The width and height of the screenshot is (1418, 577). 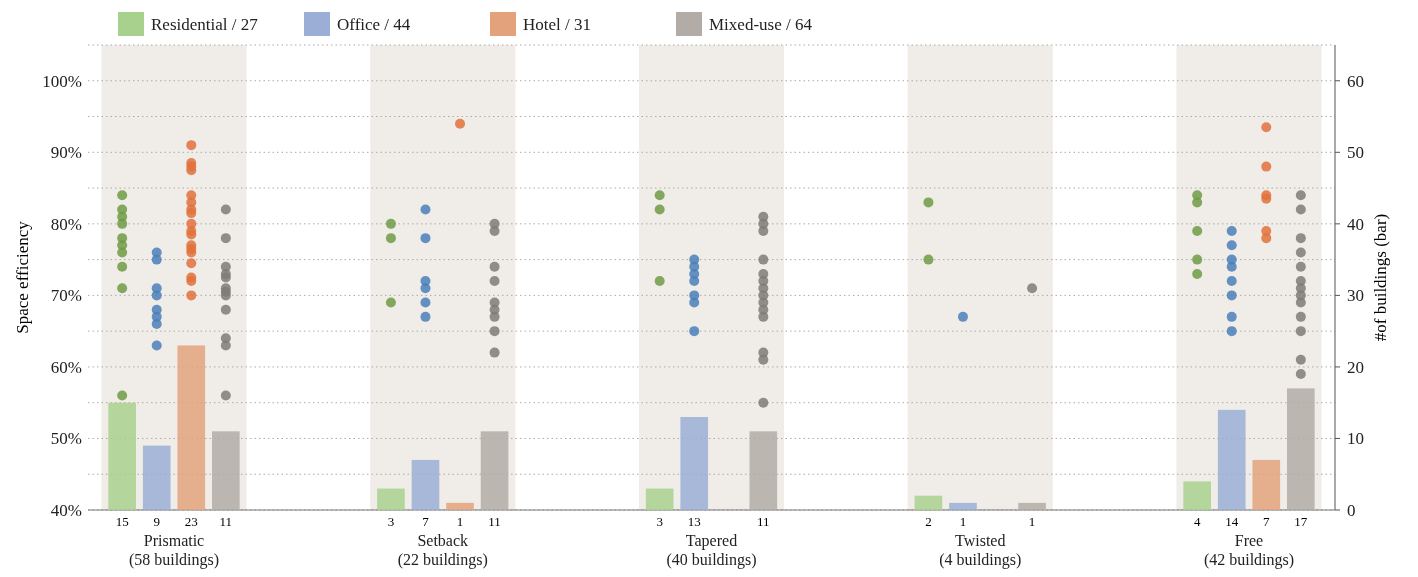 What do you see at coordinates (694, 521) in the screenshot?
I see `data-label: 13` at bounding box center [694, 521].